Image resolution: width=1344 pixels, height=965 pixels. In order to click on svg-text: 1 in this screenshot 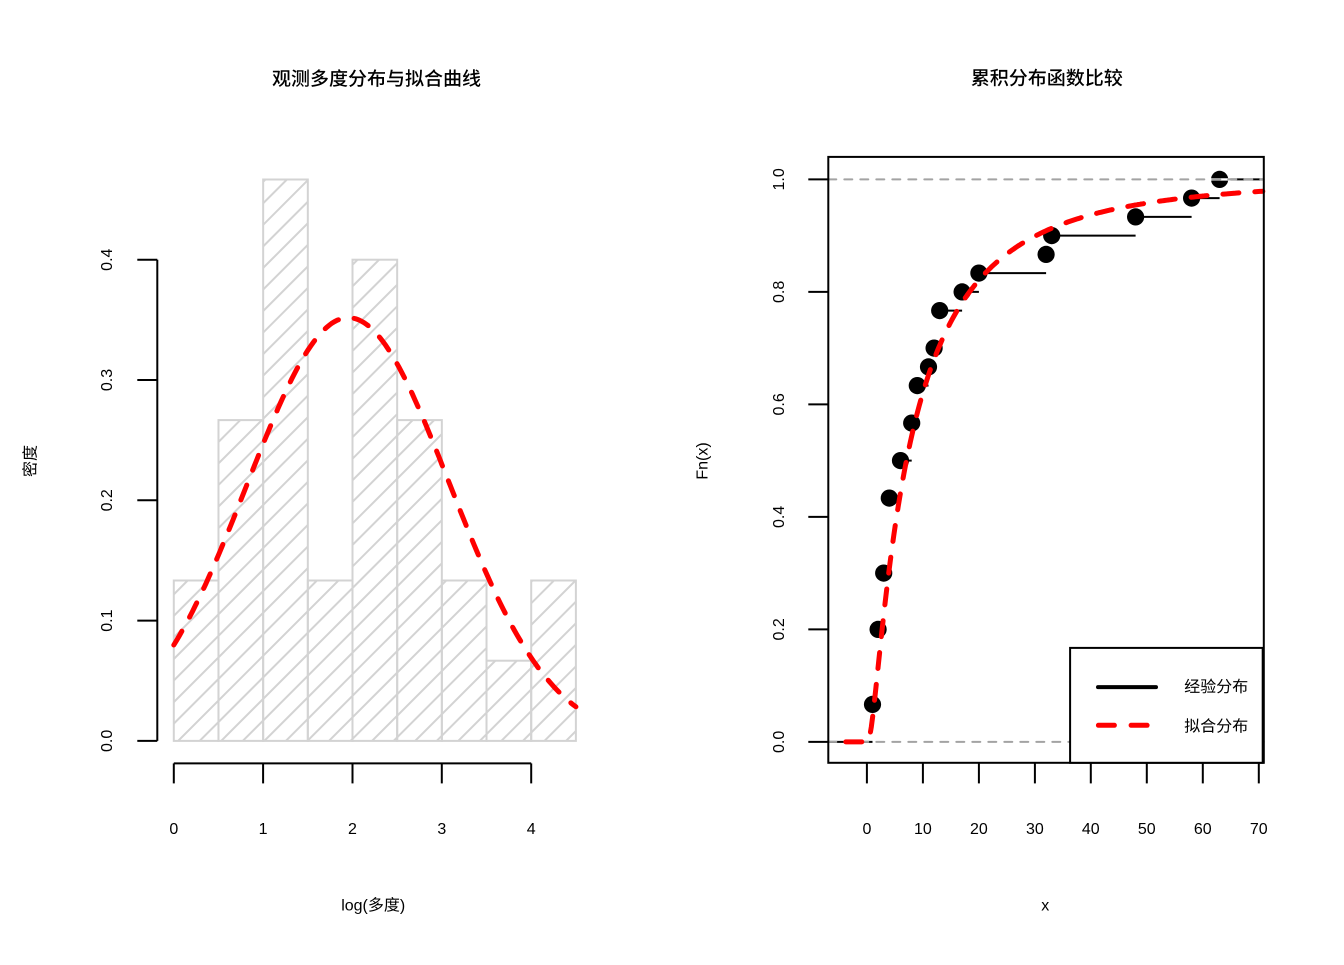, I will do `click(263, 829)`.